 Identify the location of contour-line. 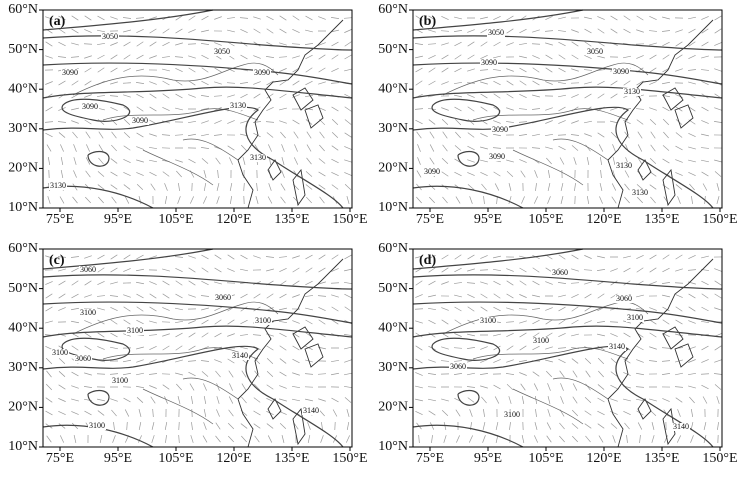
(466, 110).